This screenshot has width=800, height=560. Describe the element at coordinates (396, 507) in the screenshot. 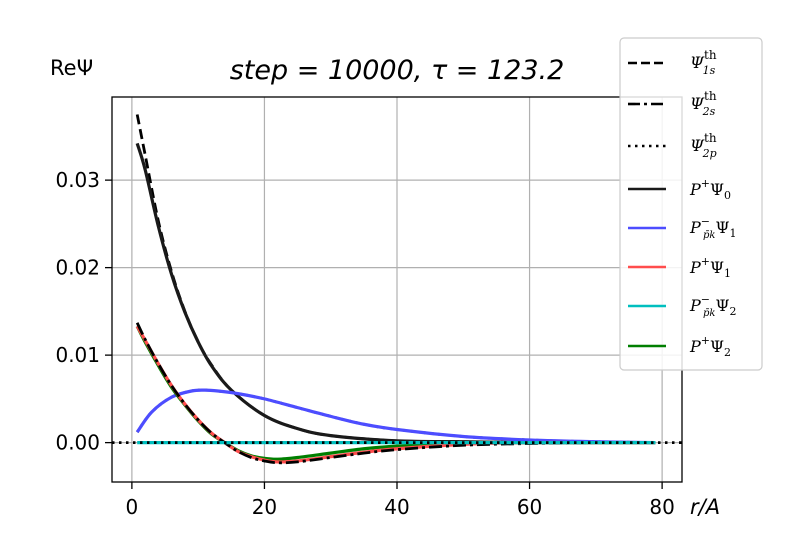

I see `x-tick-label: 40` at that location.